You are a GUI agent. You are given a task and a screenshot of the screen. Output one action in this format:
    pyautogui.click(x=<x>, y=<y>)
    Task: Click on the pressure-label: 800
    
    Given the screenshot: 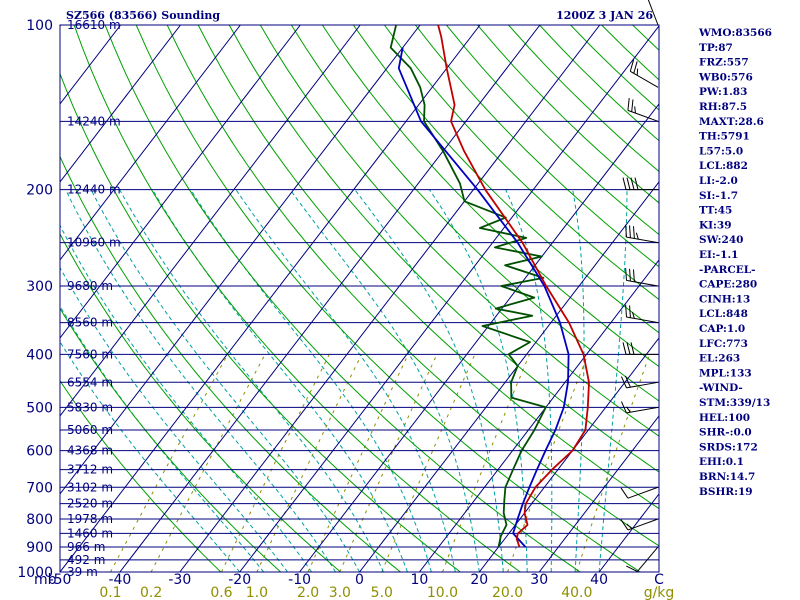 What is the action you would take?
    pyautogui.click(x=39, y=520)
    